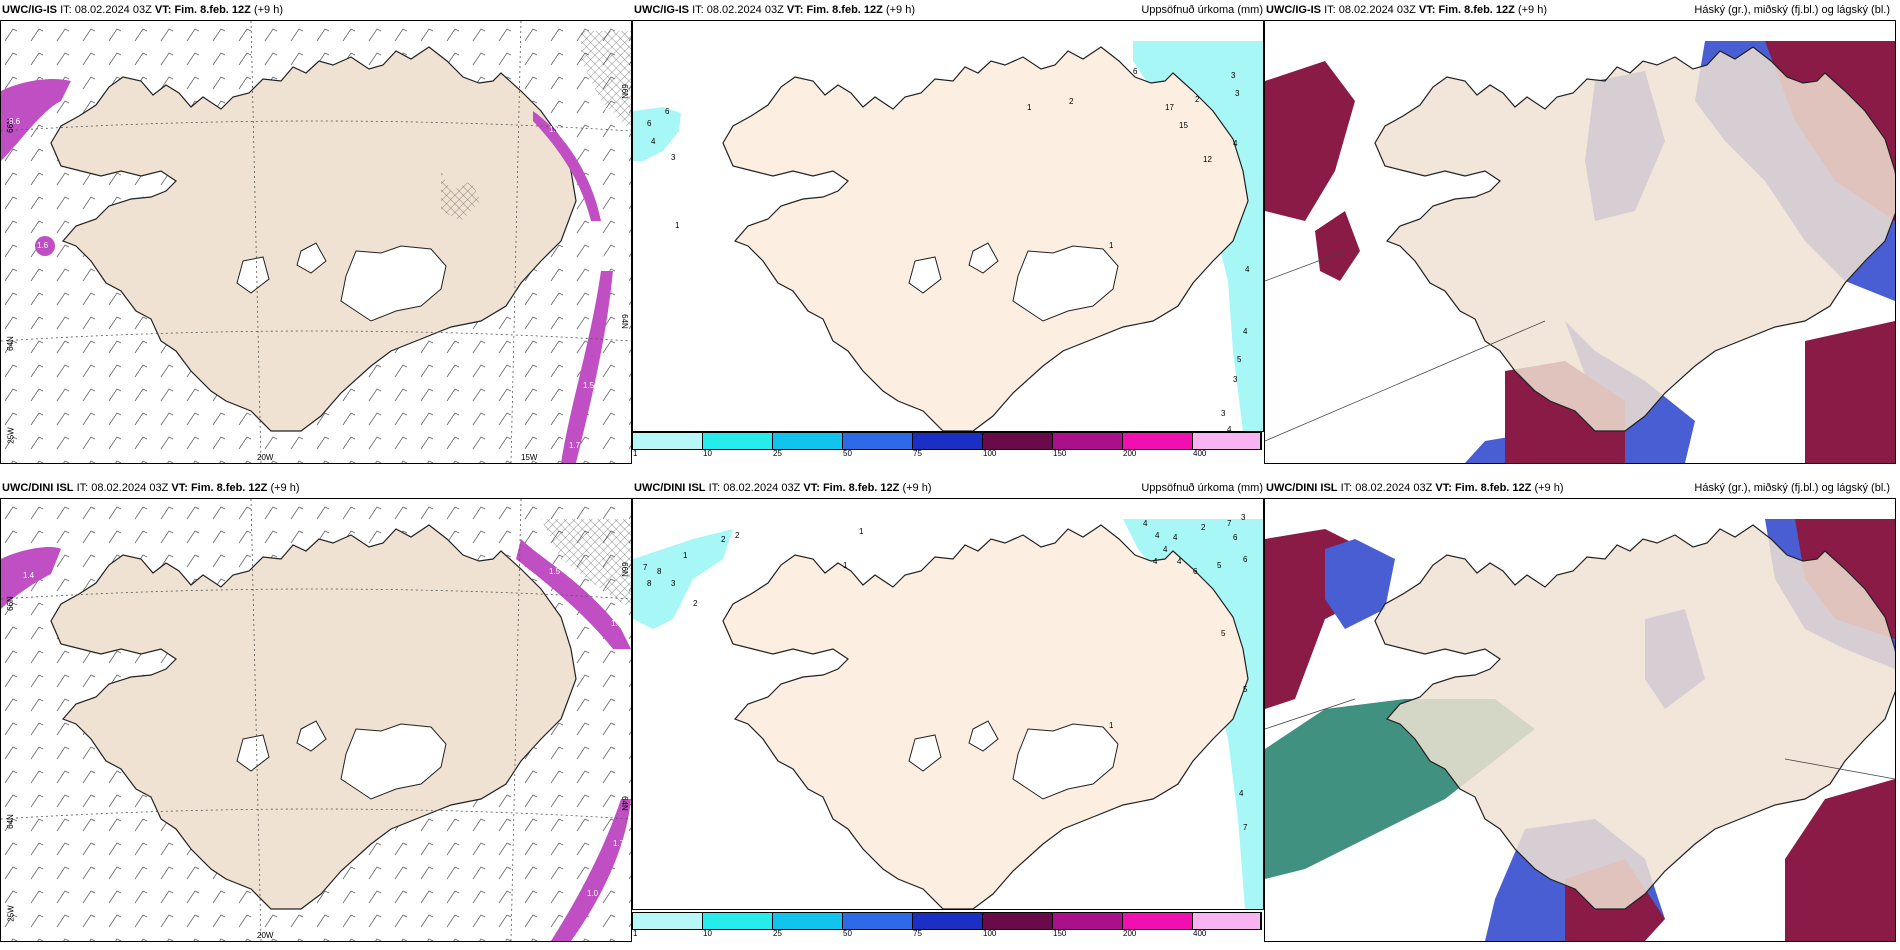 This screenshot has width=1900, height=950. I want to click on legend-label: 1, so click(635, 933).